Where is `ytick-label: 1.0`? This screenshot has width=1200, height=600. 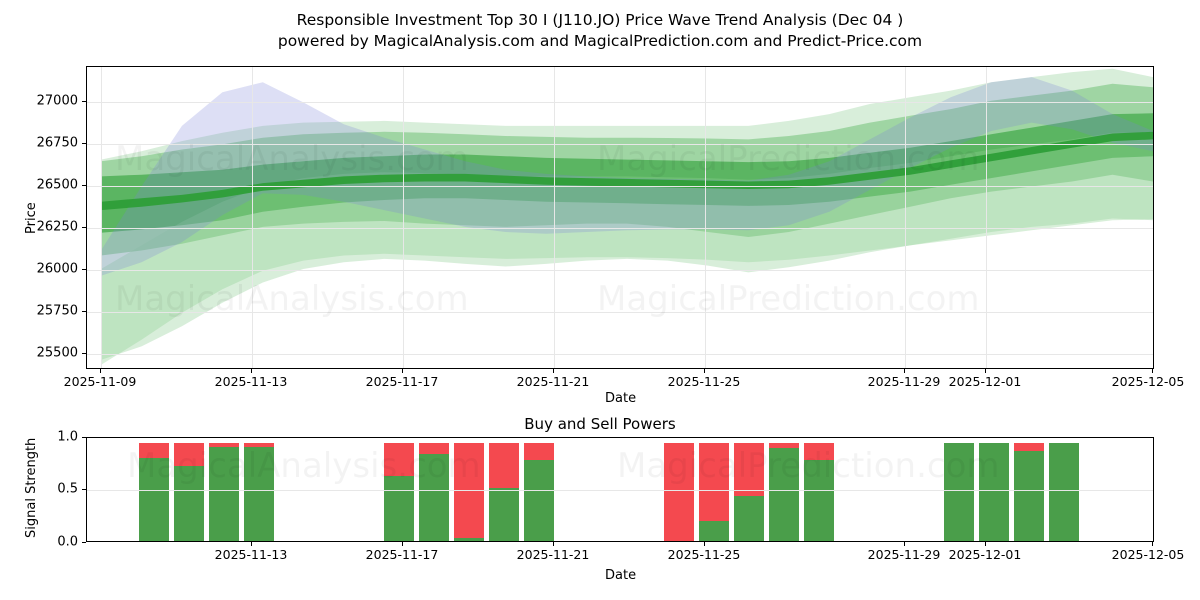
ytick-label: 1.0 is located at coordinates (67, 437).